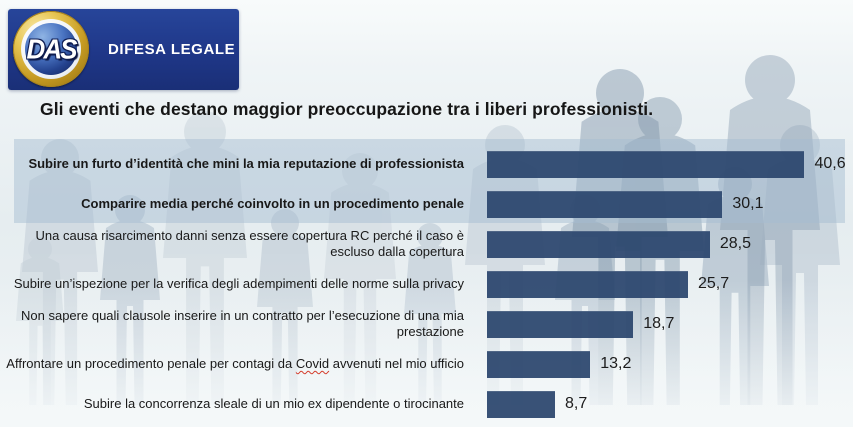  Describe the element at coordinates (172, 49) in the screenshot. I see `logo-wordmark: DIFESA LEGALE` at that location.